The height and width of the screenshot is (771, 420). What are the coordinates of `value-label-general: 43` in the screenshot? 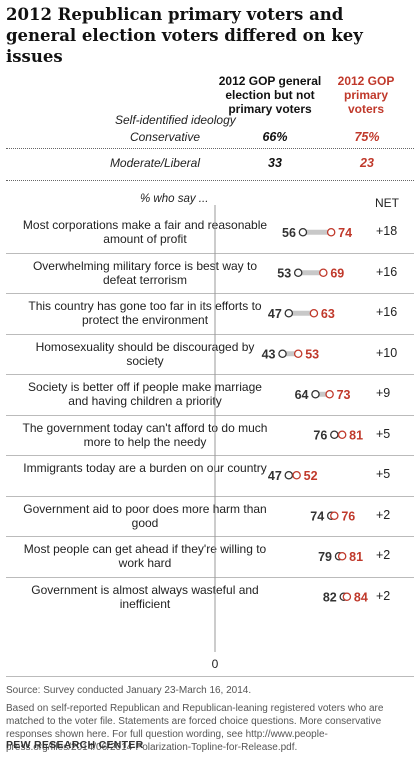 It's located at (269, 354).